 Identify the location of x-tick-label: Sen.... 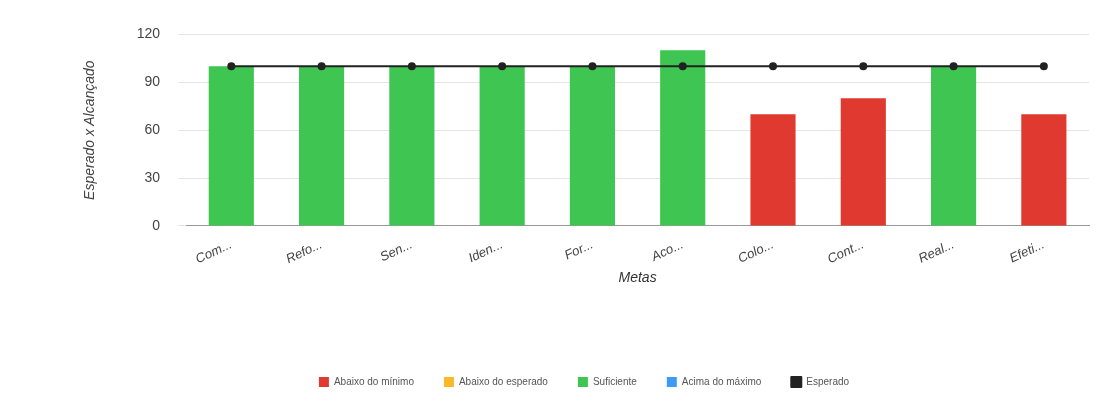
(396, 250).